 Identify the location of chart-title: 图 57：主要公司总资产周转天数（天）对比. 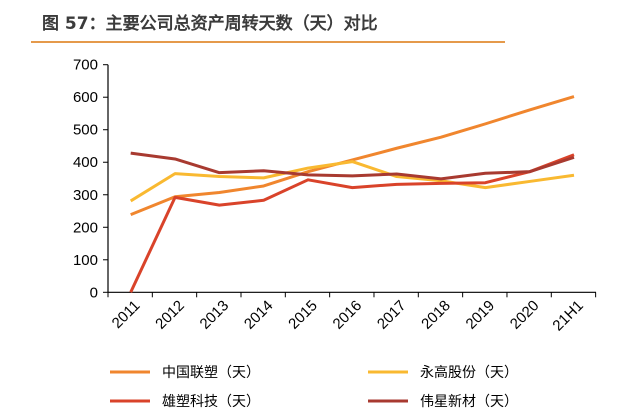
(210, 24).